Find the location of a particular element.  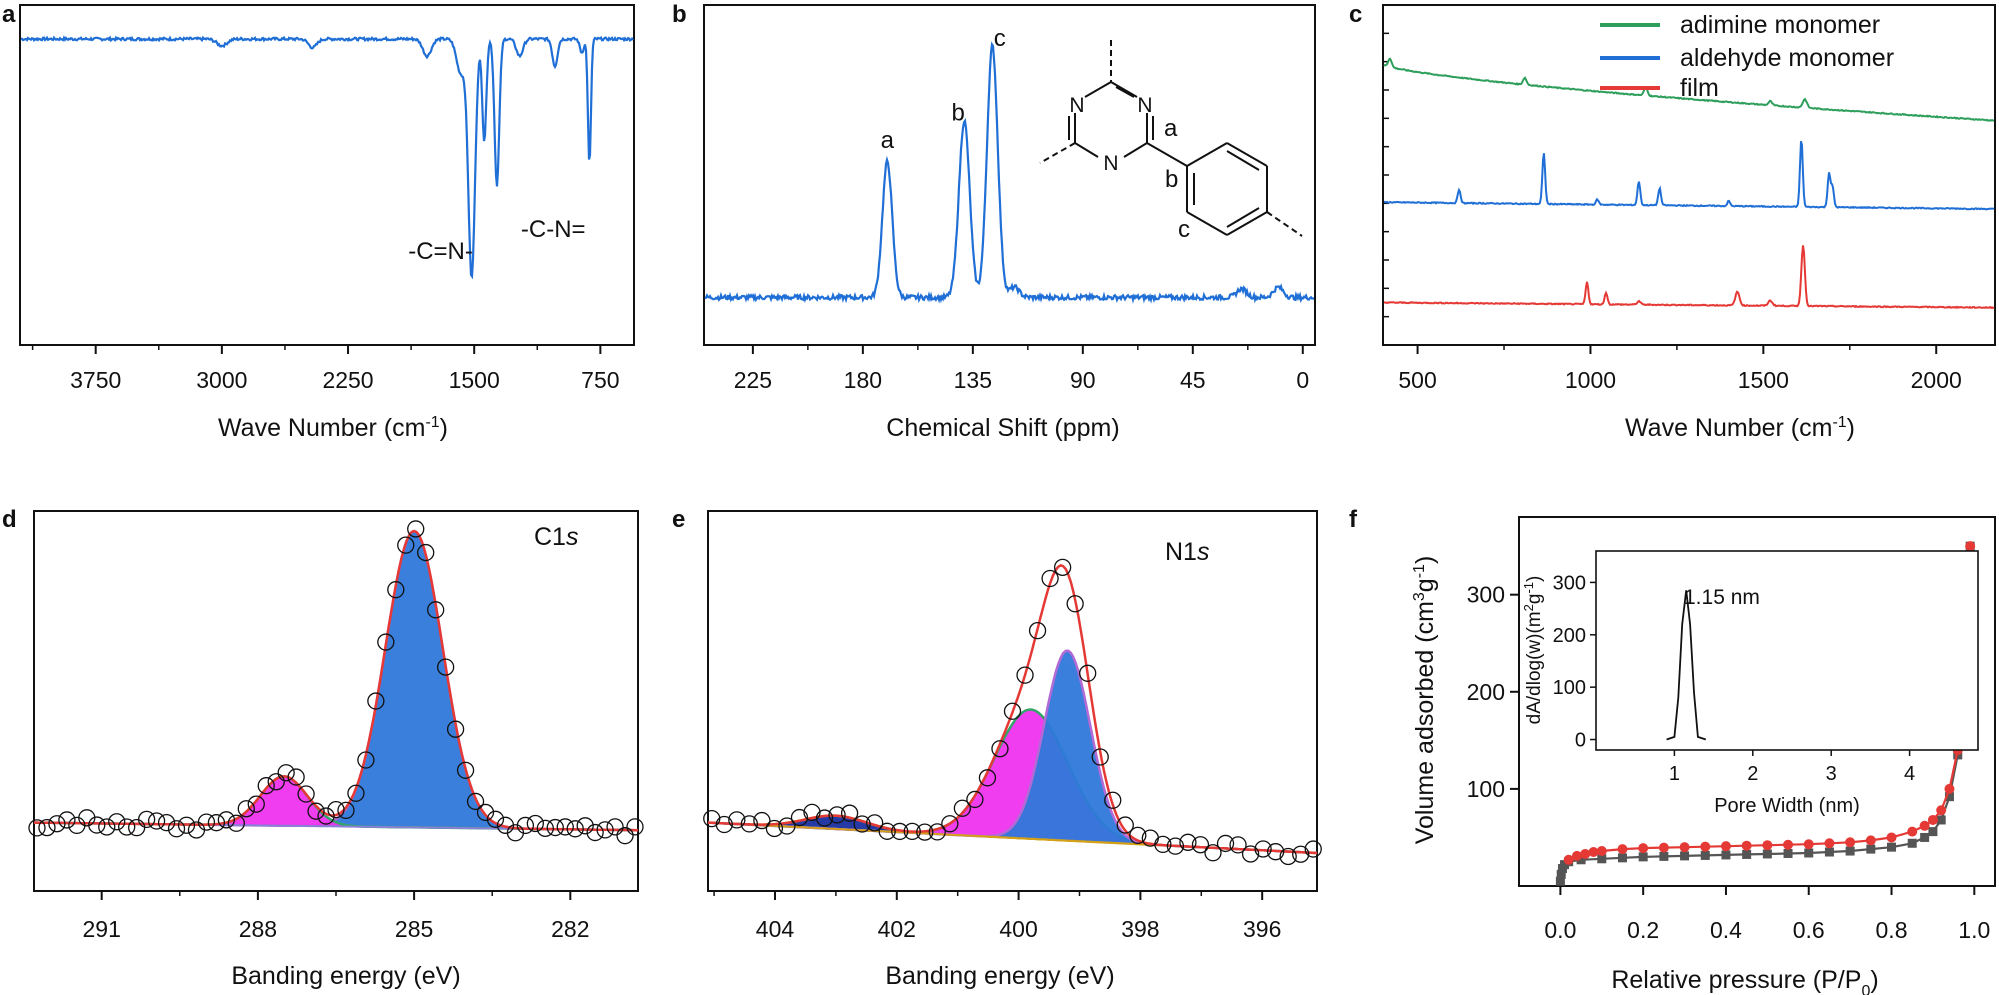

bond-ph3 is located at coordinates (1247, 223).